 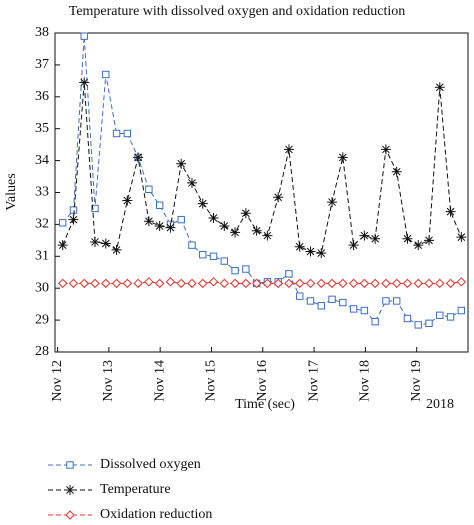 What do you see at coordinates (108, 381) in the screenshot?
I see `x-tick-label: Nov 13` at bounding box center [108, 381].